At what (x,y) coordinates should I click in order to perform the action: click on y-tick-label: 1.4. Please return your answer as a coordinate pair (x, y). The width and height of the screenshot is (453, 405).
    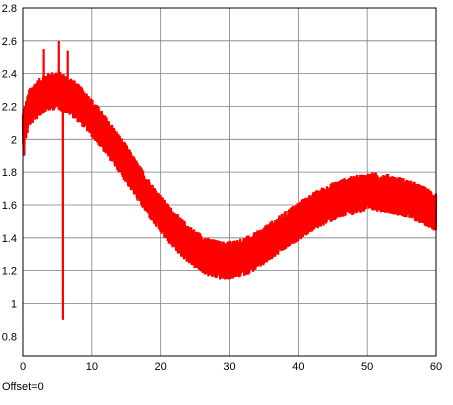
    Looking at the image, I should click on (9, 239).